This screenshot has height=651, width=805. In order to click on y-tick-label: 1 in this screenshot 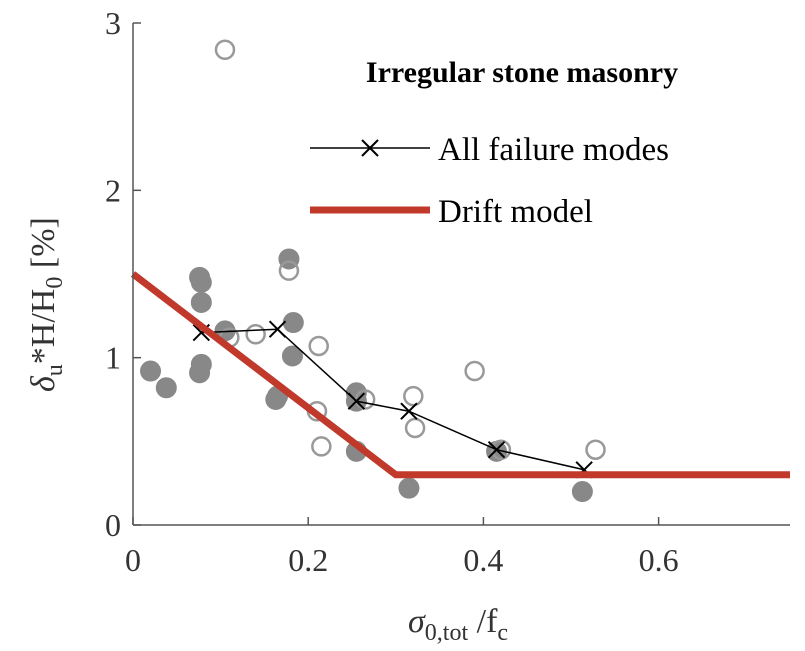, I will do `click(113, 358)`.